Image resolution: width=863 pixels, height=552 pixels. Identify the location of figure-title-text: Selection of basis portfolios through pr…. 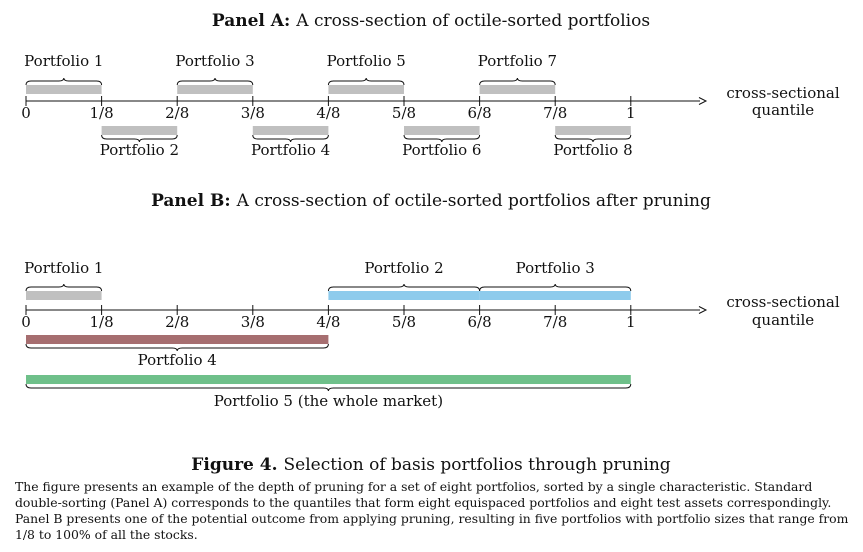
(477, 465).